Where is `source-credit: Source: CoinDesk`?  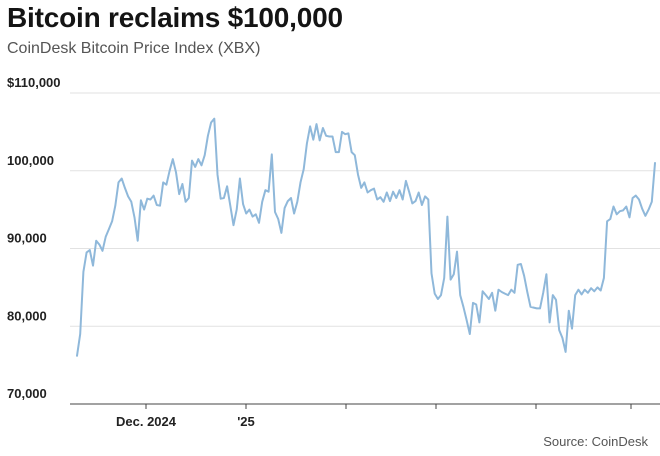
source-credit: Source: CoinDesk is located at coordinates (595, 441).